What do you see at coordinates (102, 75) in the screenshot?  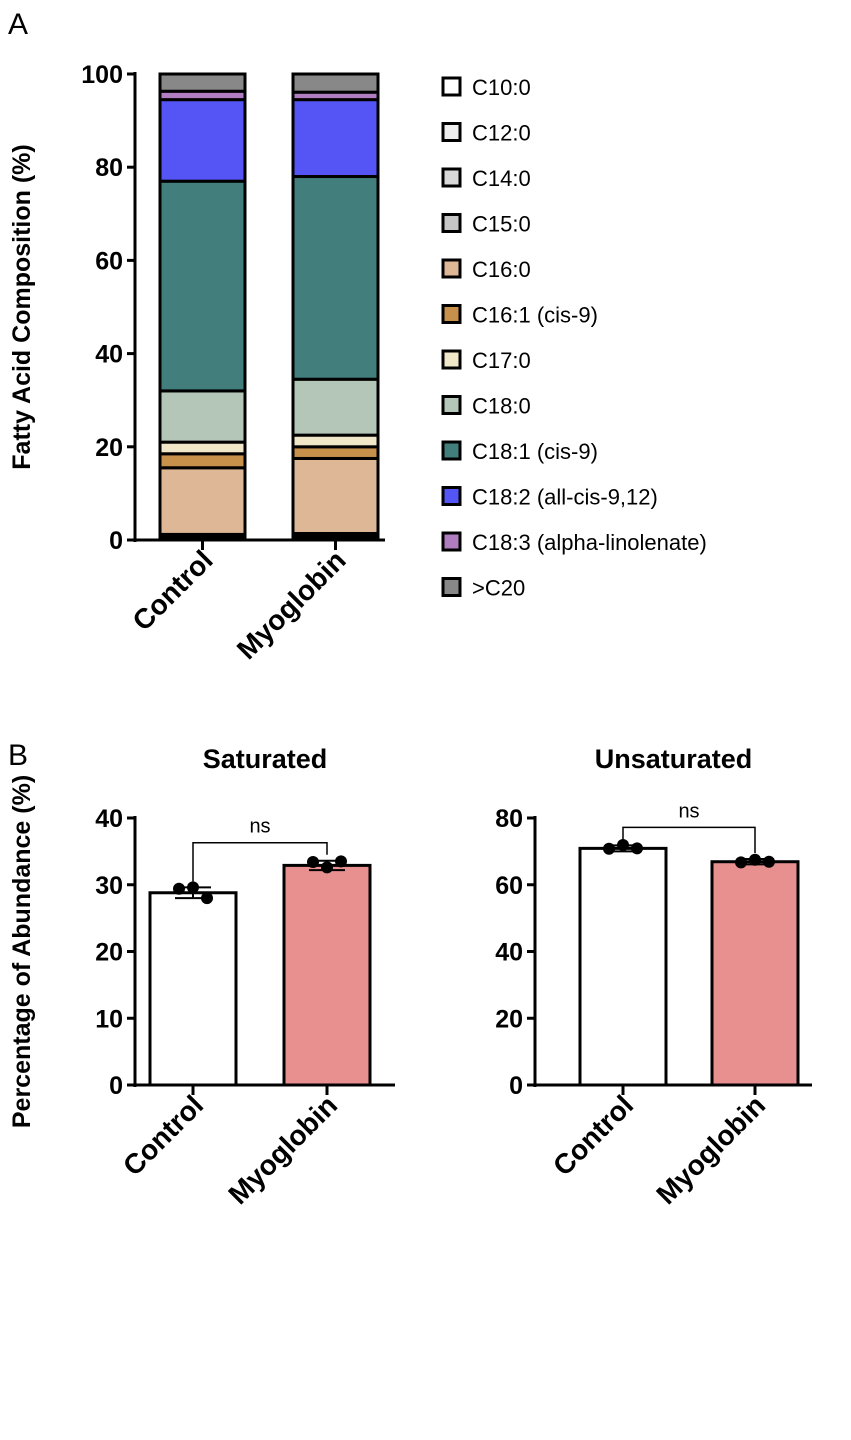 I see `y-tick-label: 100` at bounding box center [102, 75].